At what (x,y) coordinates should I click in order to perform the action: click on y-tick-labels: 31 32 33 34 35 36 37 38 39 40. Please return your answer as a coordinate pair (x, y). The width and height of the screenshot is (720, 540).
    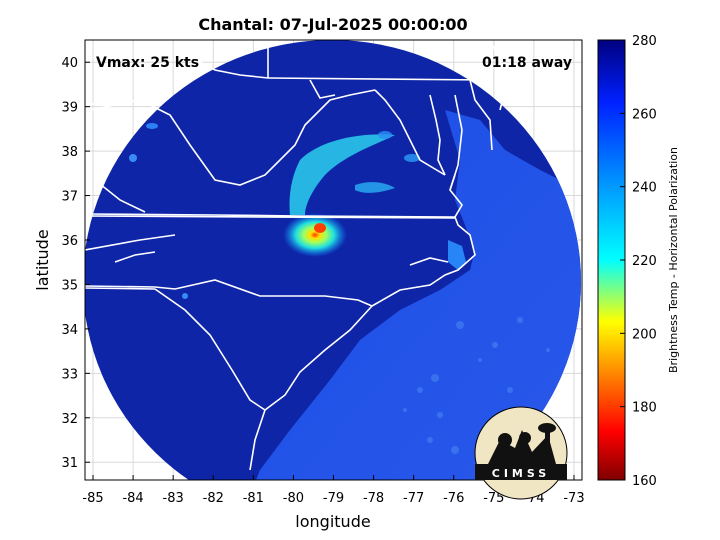
    Looking at the image, I should click on (75, 263).